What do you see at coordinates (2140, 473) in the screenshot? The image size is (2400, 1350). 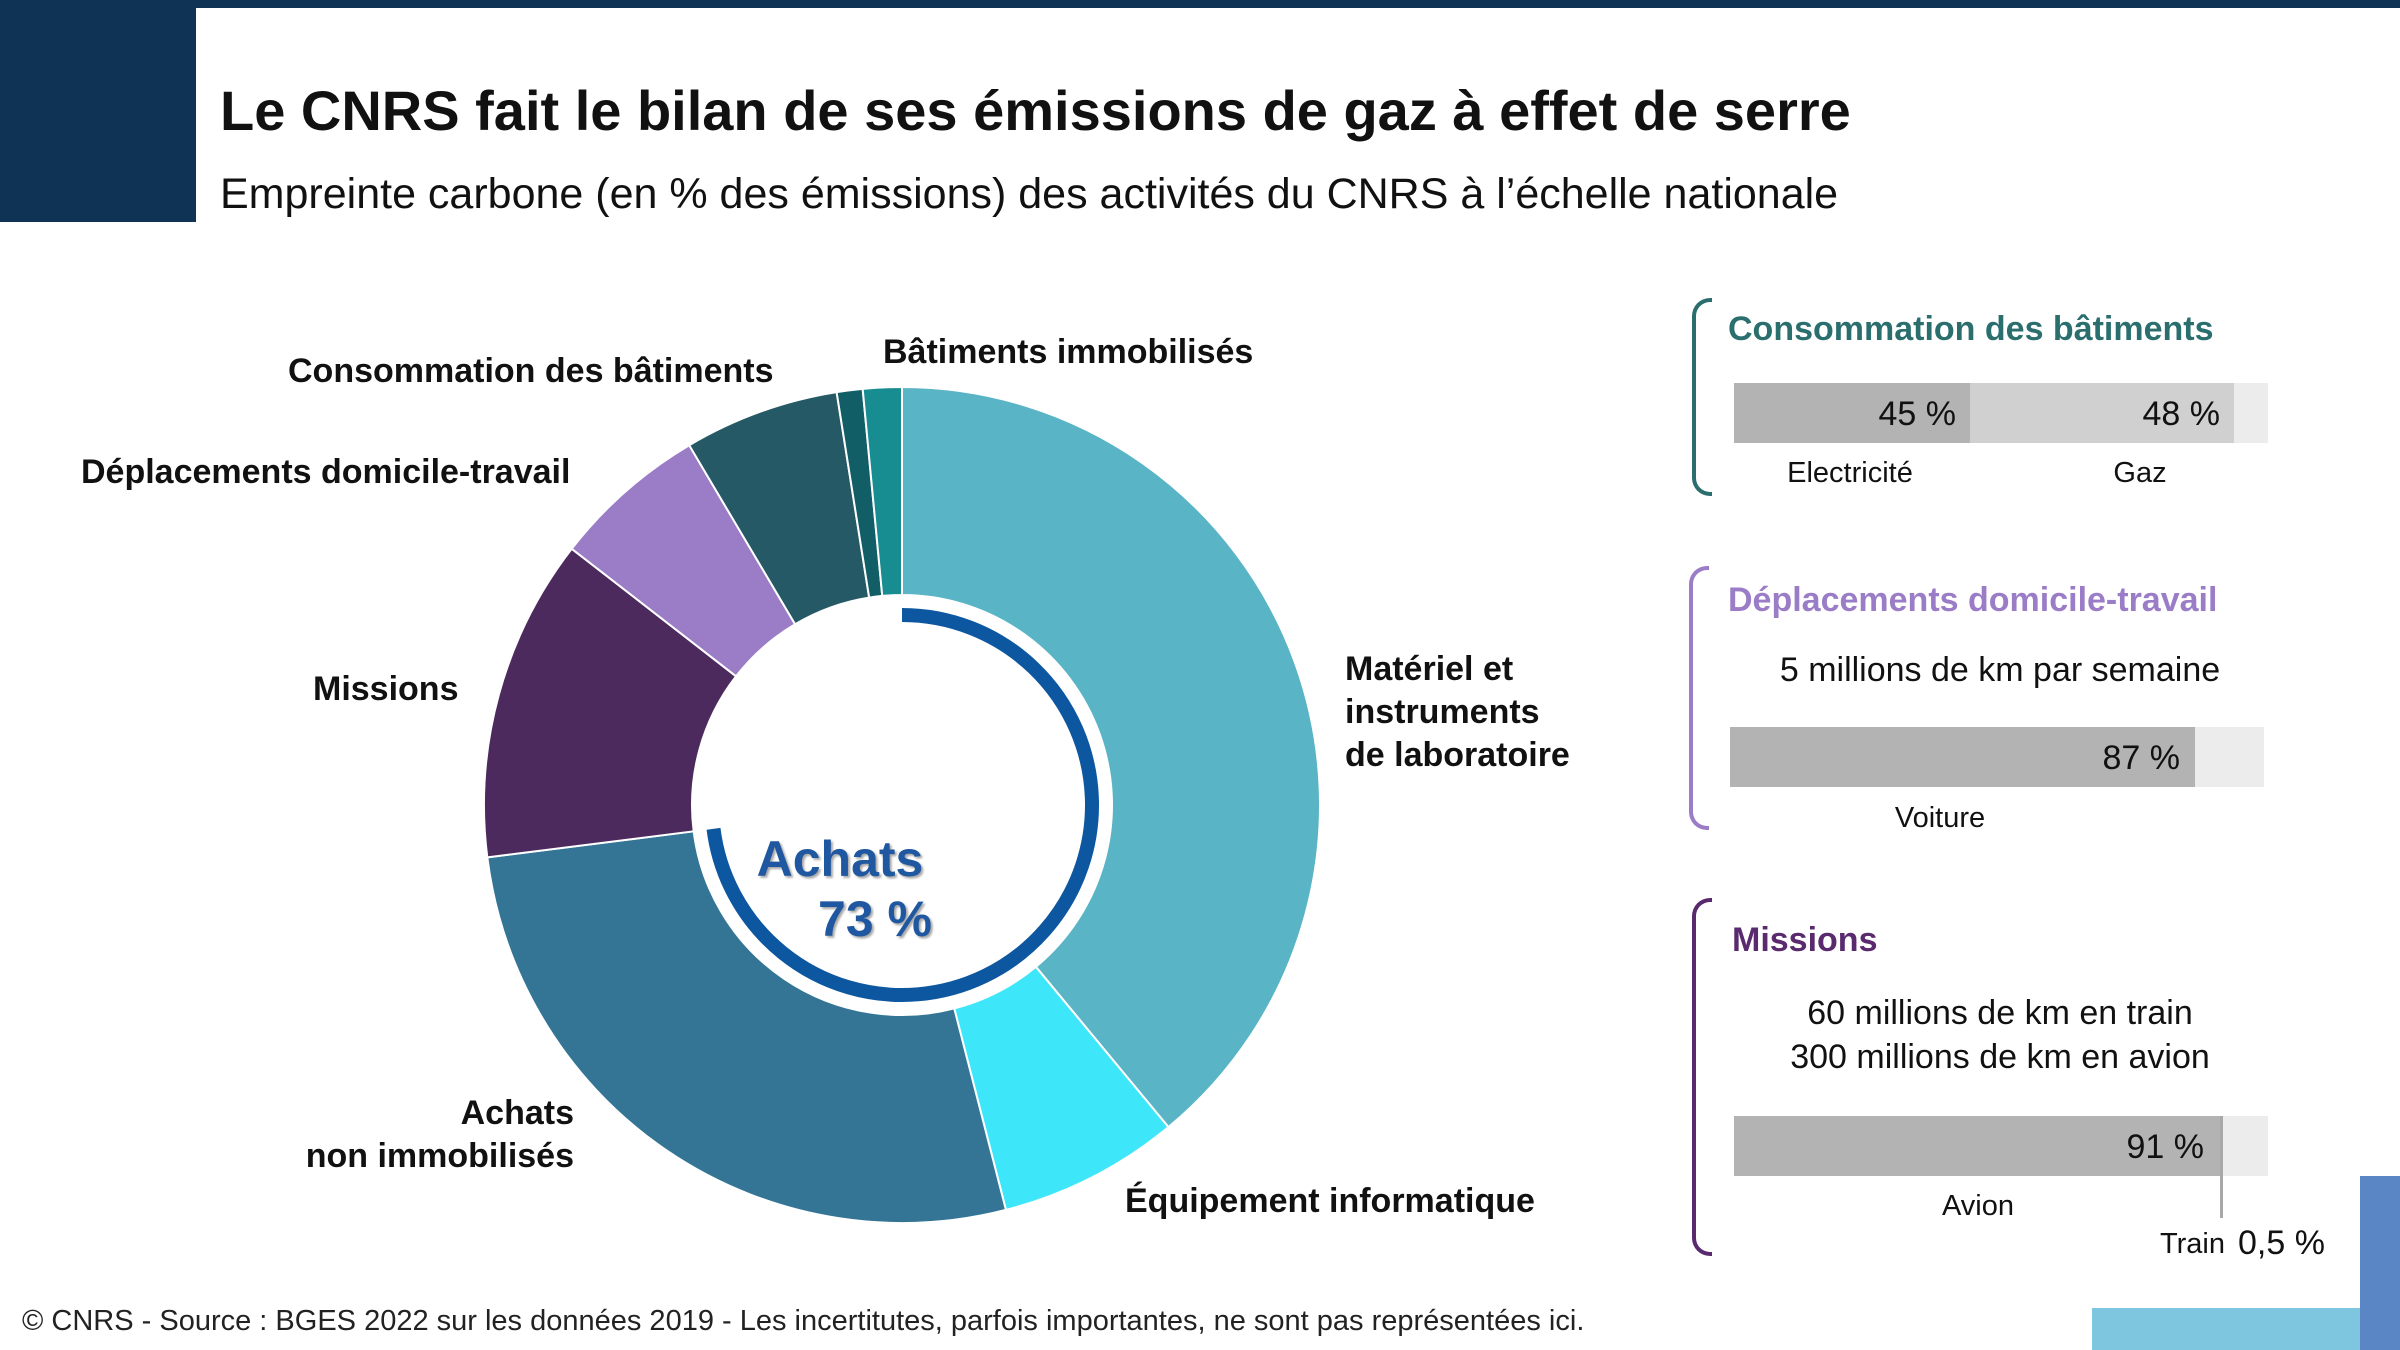 I see `gaz-caption: Gaz` at bounding box center [2140, 473].